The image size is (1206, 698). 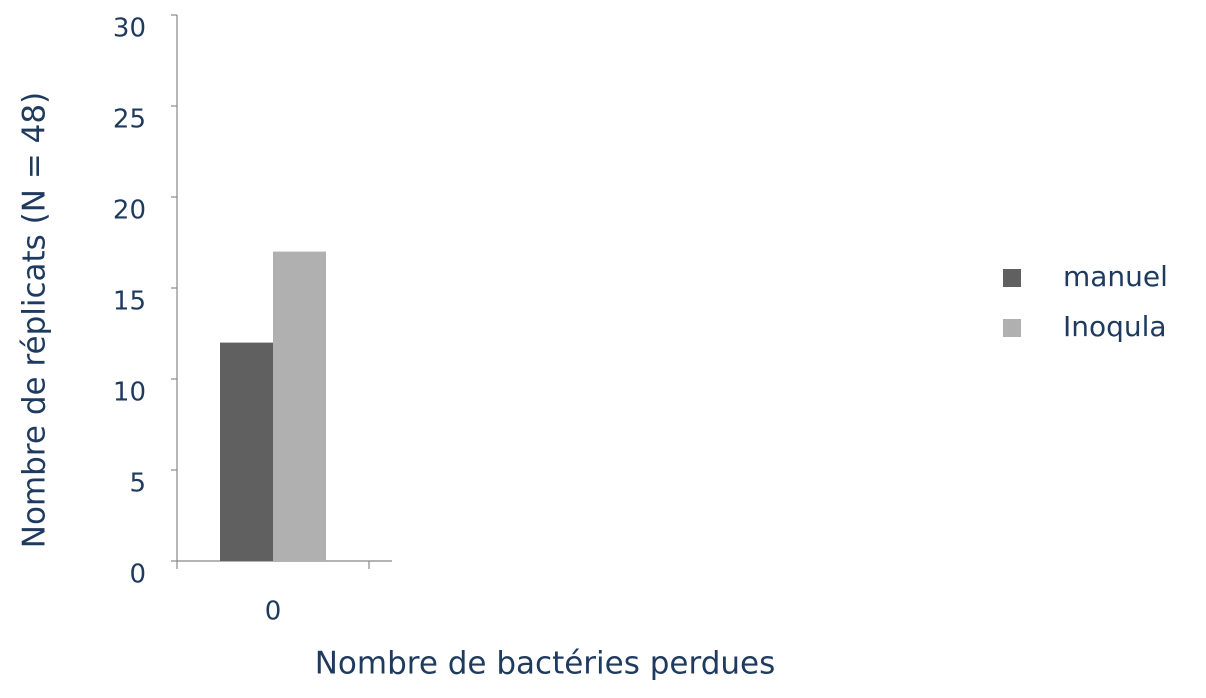 What do you see at coordinates (137, 484) in the screenshot?
I see `y-tick-label: 5` at bounding box center [137, 484].